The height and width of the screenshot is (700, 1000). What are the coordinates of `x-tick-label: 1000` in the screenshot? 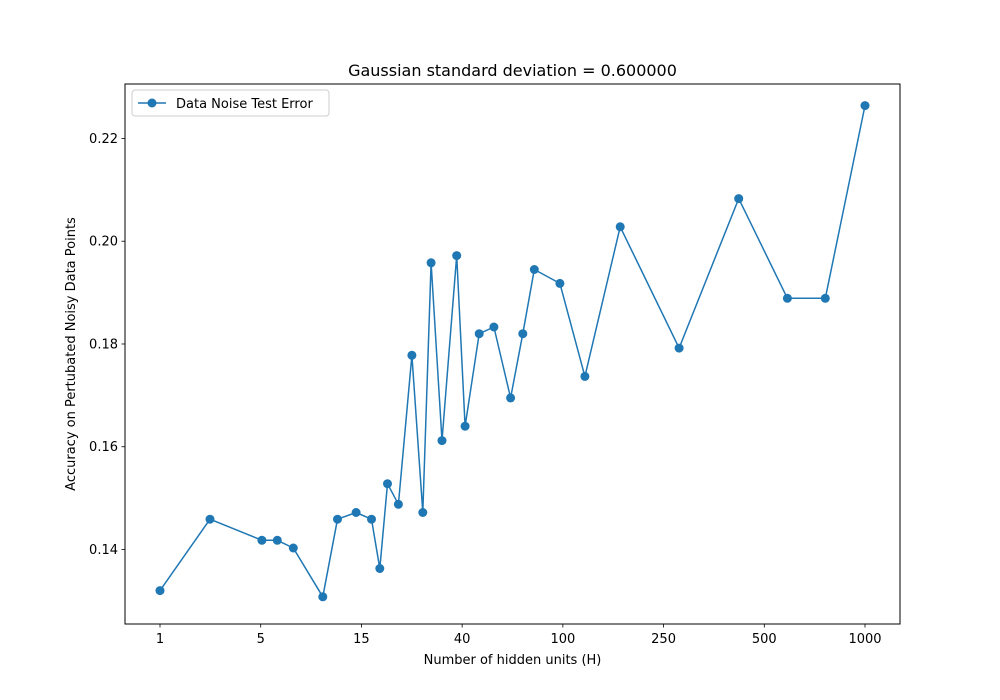 It's located at (864, 639).